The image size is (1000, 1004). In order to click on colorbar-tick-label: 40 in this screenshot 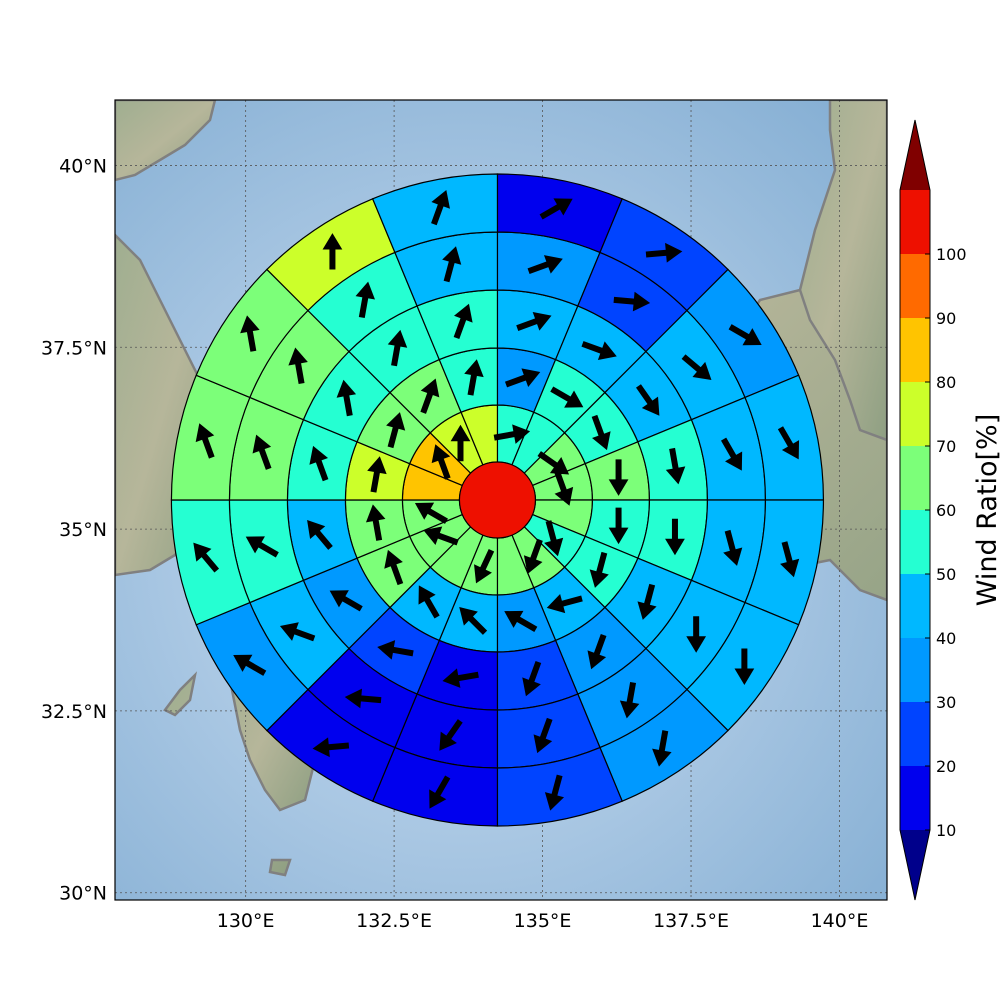, I will do `click(946, 638)`.